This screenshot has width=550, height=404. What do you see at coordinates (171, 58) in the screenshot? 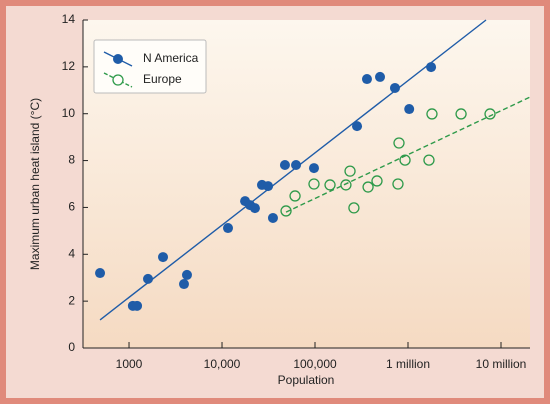
I see `legend-label: N America` at bounding box center [171, 58].